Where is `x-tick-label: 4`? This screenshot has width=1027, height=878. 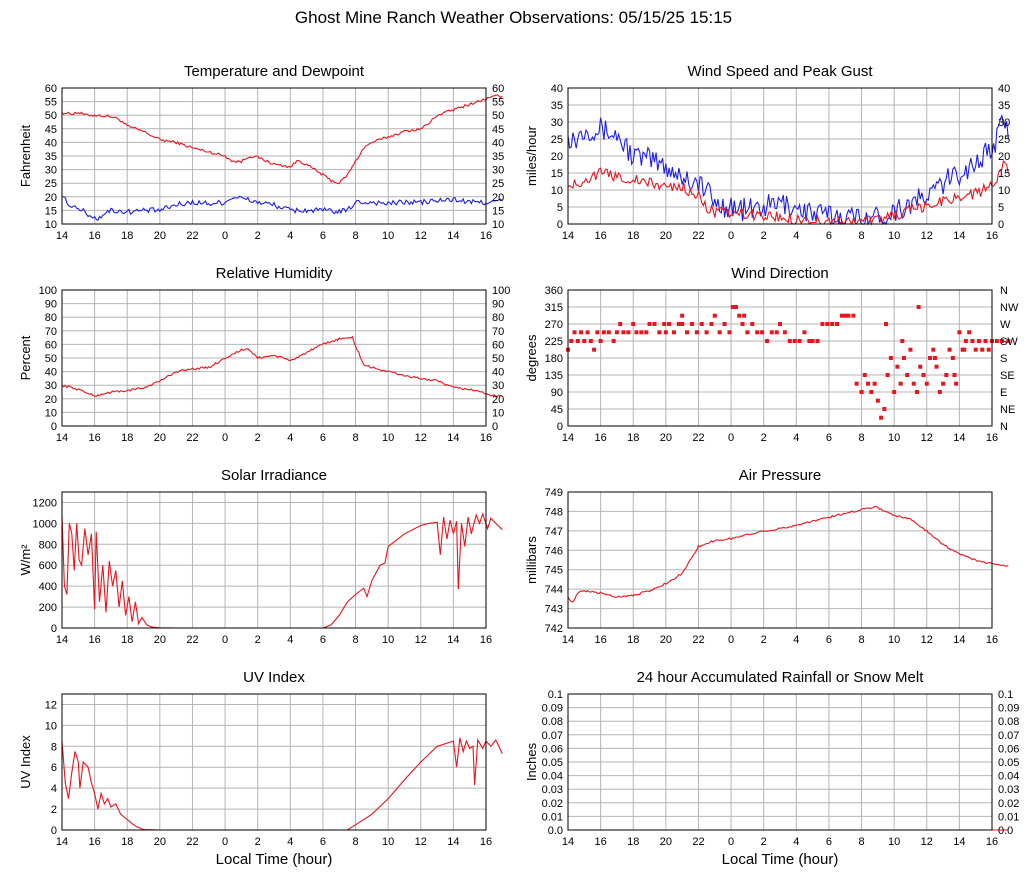
x-tick-label: 4 is located at coordinates (796, 236).